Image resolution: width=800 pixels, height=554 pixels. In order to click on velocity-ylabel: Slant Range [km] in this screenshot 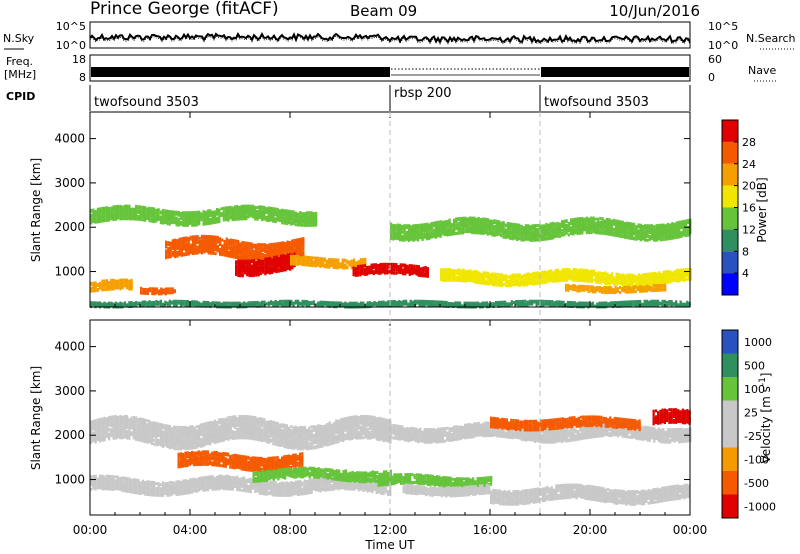, I will do `click(36, 418)`.